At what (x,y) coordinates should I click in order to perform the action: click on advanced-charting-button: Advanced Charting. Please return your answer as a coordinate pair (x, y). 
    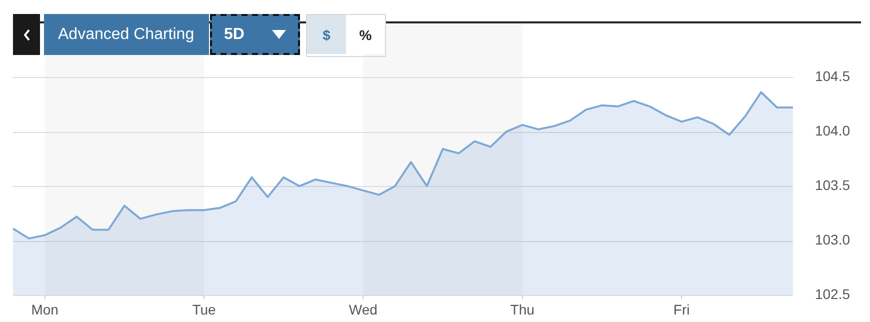
    Looking at the image, I should click on (126, 34).